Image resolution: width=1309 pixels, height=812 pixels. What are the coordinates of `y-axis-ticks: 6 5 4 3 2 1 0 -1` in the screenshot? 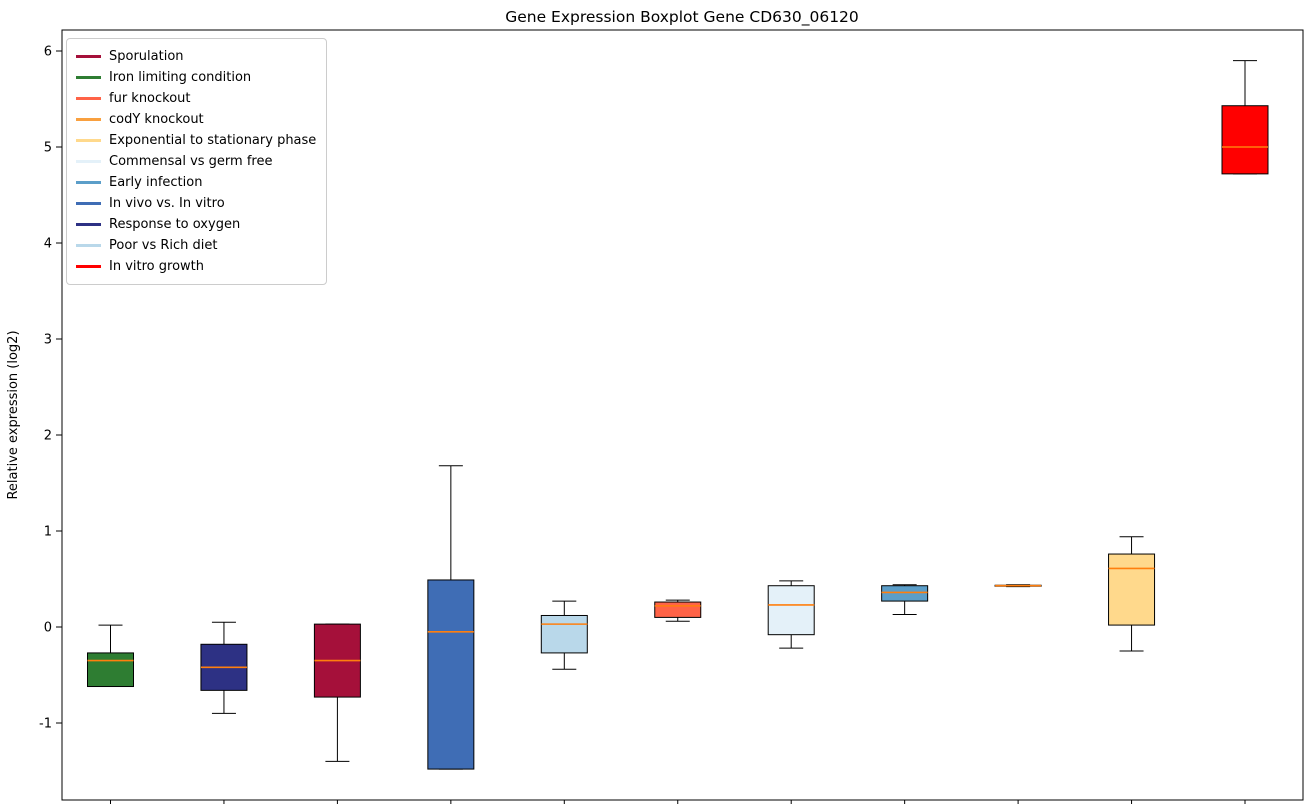 It's located at (50, 388).